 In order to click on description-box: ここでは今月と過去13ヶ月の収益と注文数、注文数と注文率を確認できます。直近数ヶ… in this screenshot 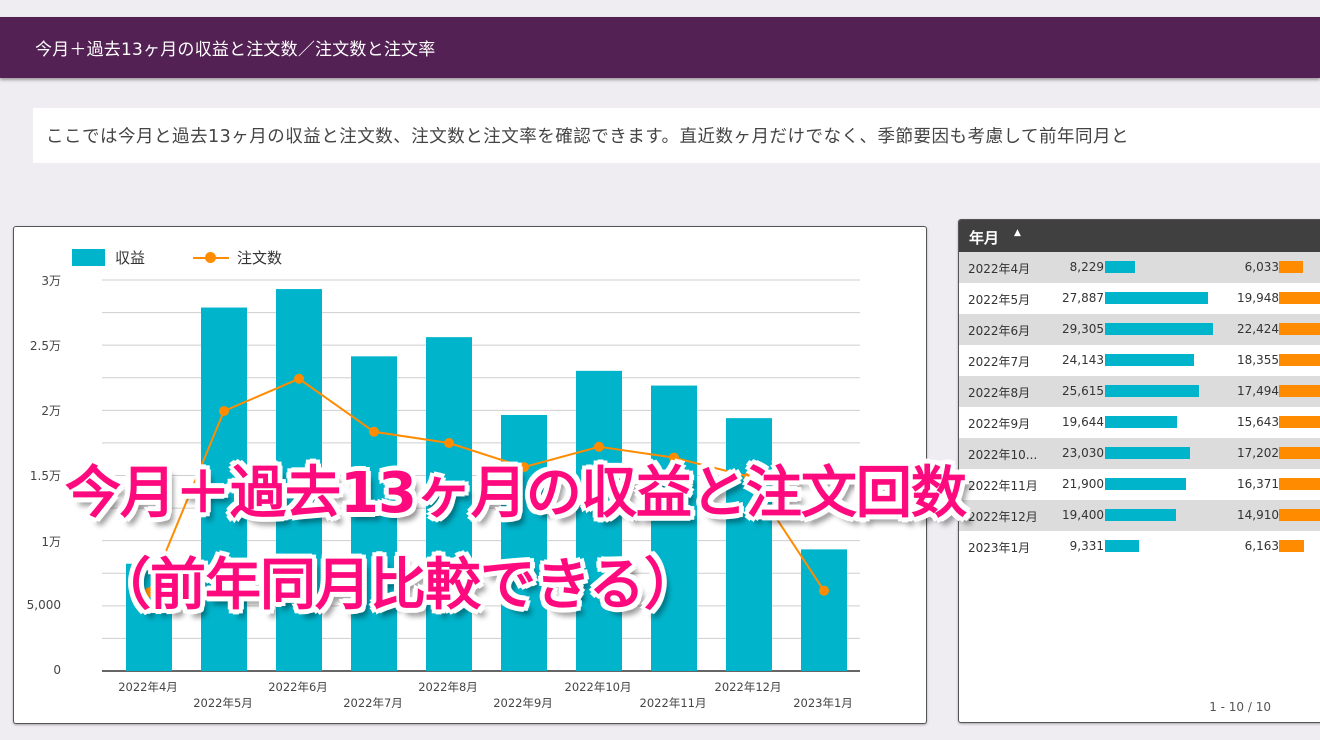, I will do `click(676, 135)`.